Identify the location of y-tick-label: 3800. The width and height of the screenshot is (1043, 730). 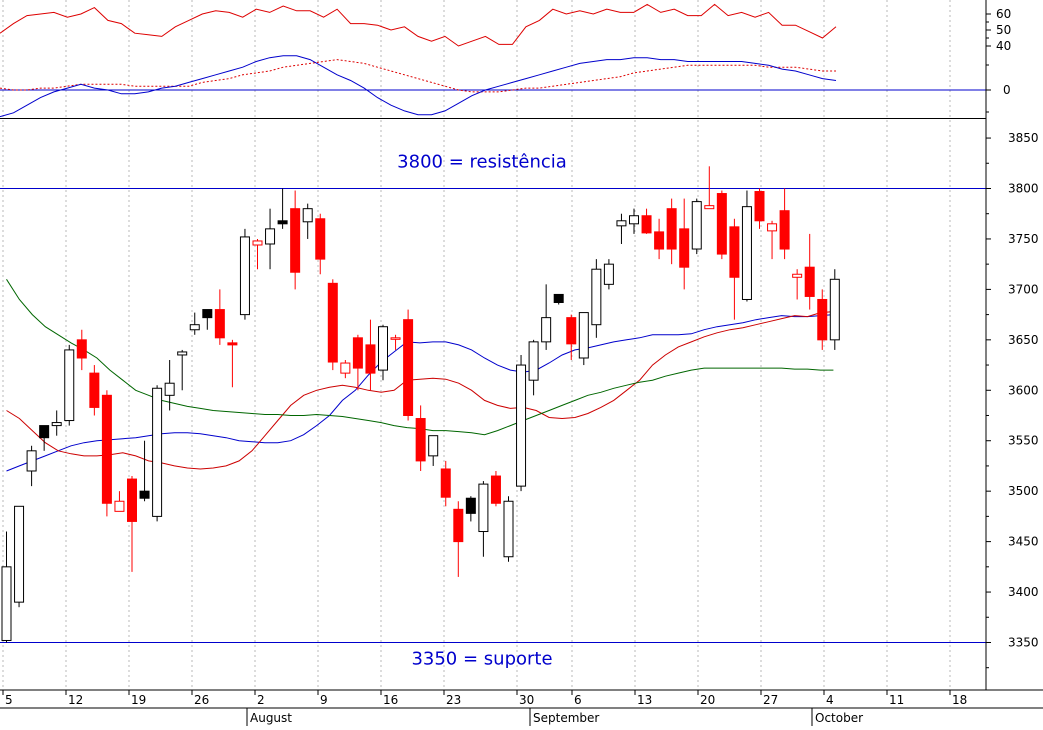
(1023, 189).